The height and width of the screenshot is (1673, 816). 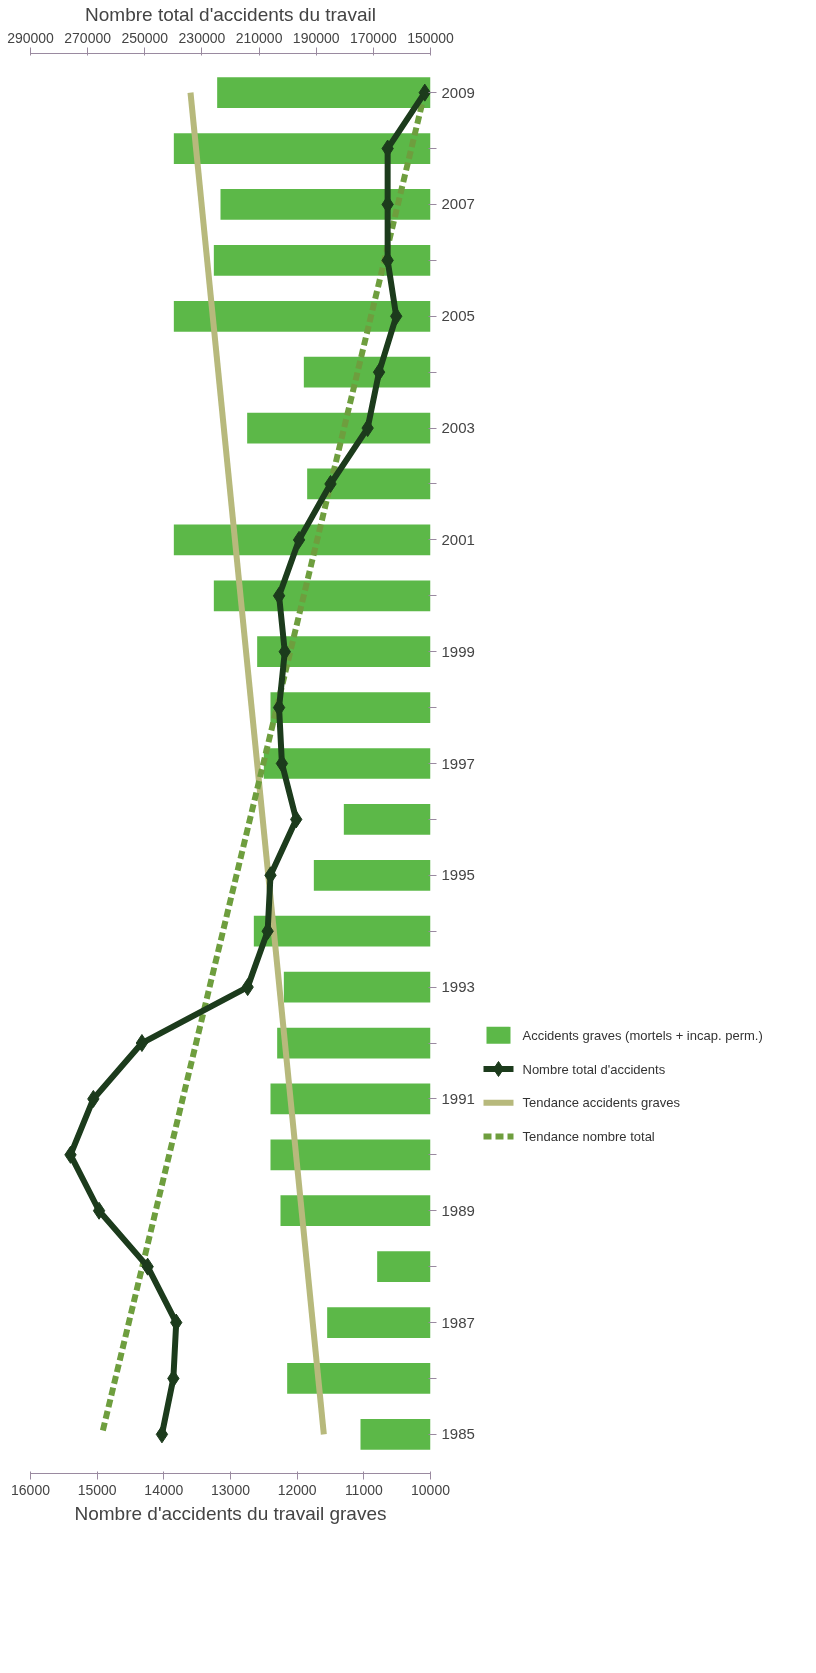 I want to click on y-tick-label: 2001, so click(x=458, y=539).